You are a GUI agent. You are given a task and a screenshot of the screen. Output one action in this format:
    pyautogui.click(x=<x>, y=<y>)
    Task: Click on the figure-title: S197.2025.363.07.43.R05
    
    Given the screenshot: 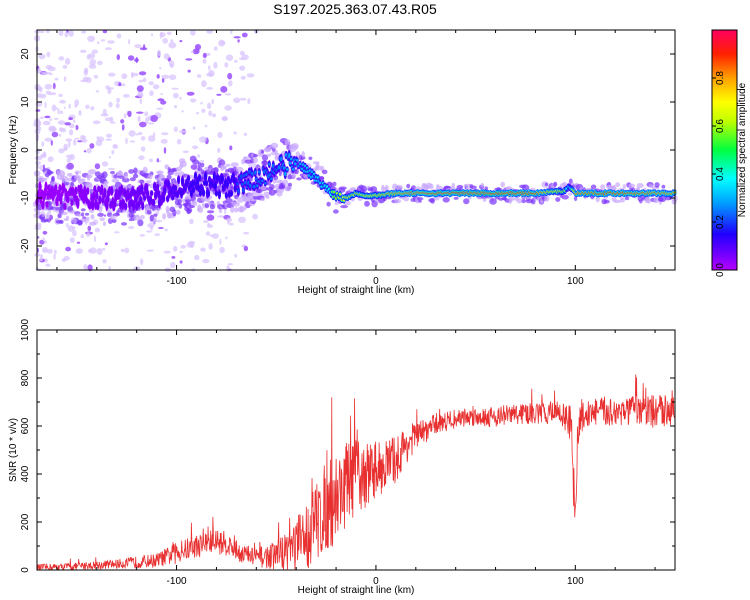 What is the action you would take?
    pyautogui.click(x=355, y=9)
    